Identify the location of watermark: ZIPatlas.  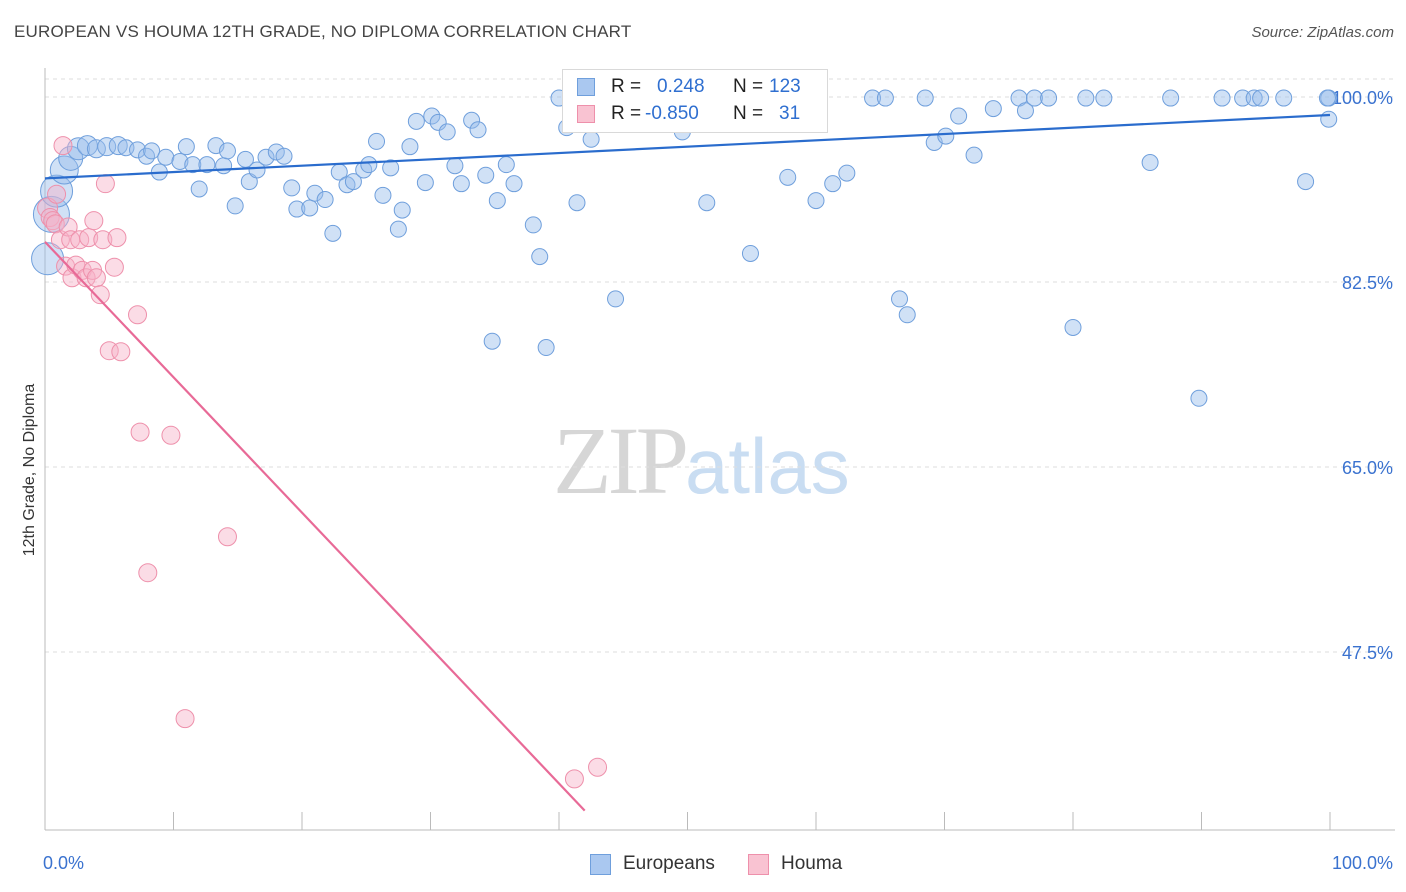
(701, 460).